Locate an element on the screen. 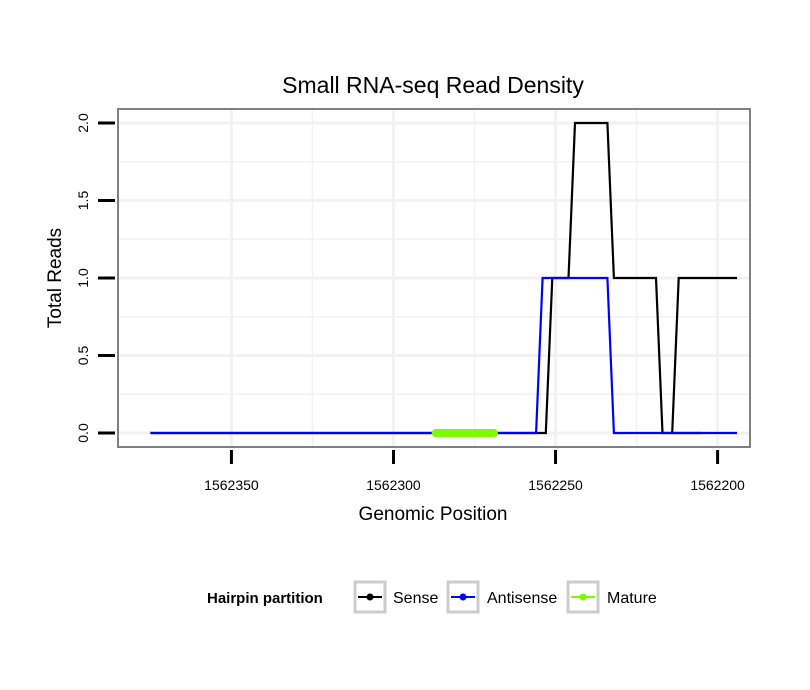 This screenshot has height=690, width=810. legend-label-mature: Mature is located at coordinates (632, 598).